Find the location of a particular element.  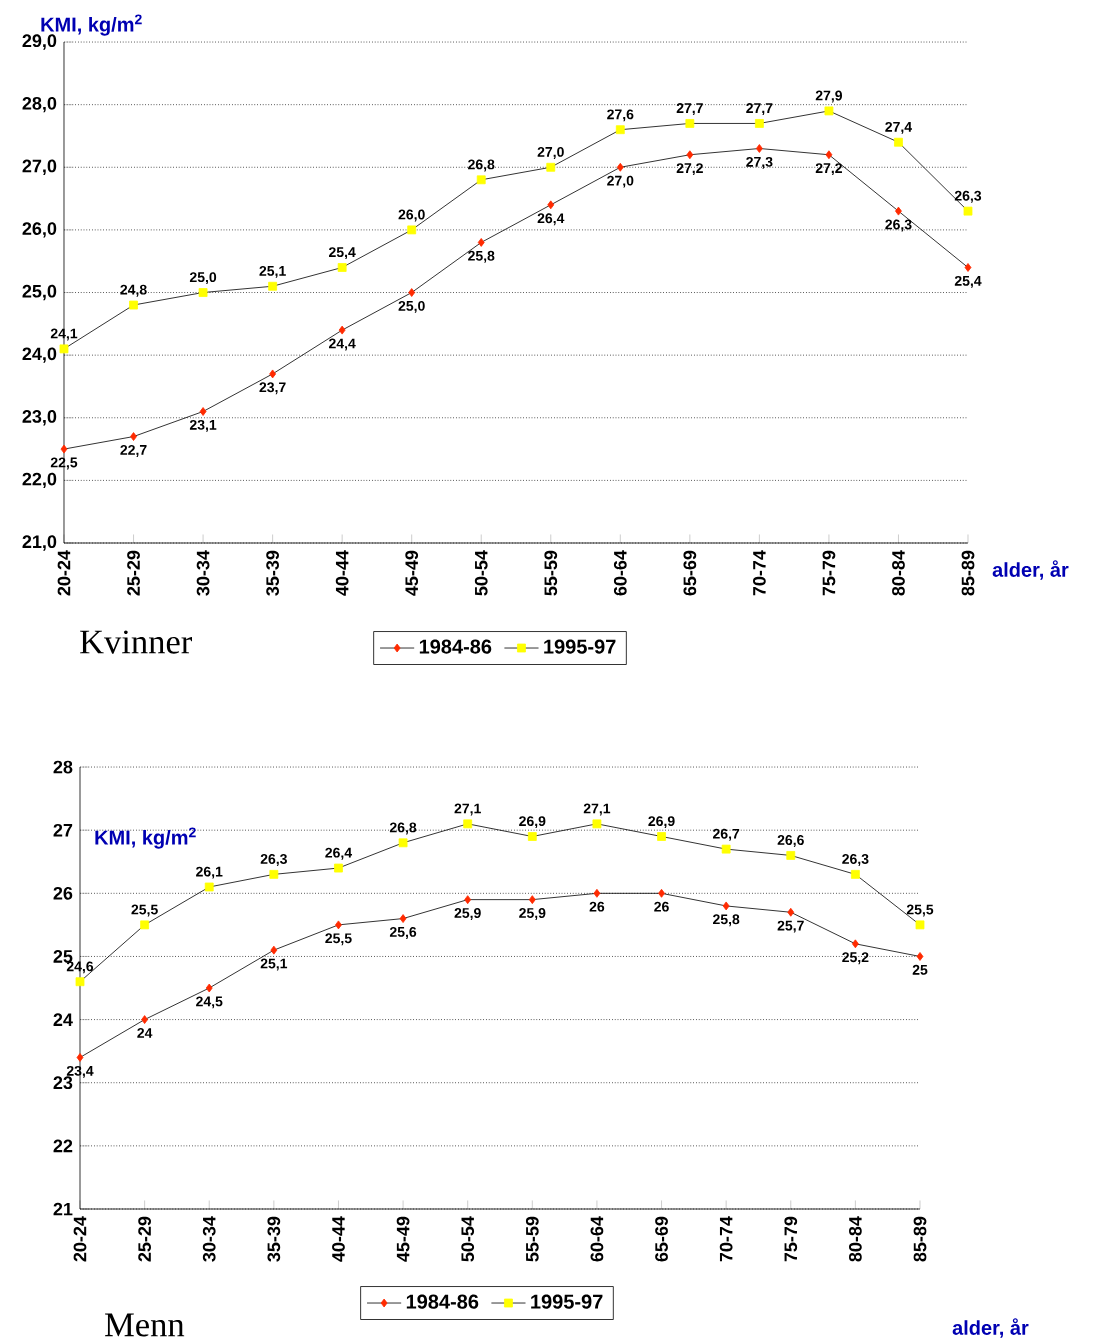

data-label: 25,7 is located at coordinates (790, 926).